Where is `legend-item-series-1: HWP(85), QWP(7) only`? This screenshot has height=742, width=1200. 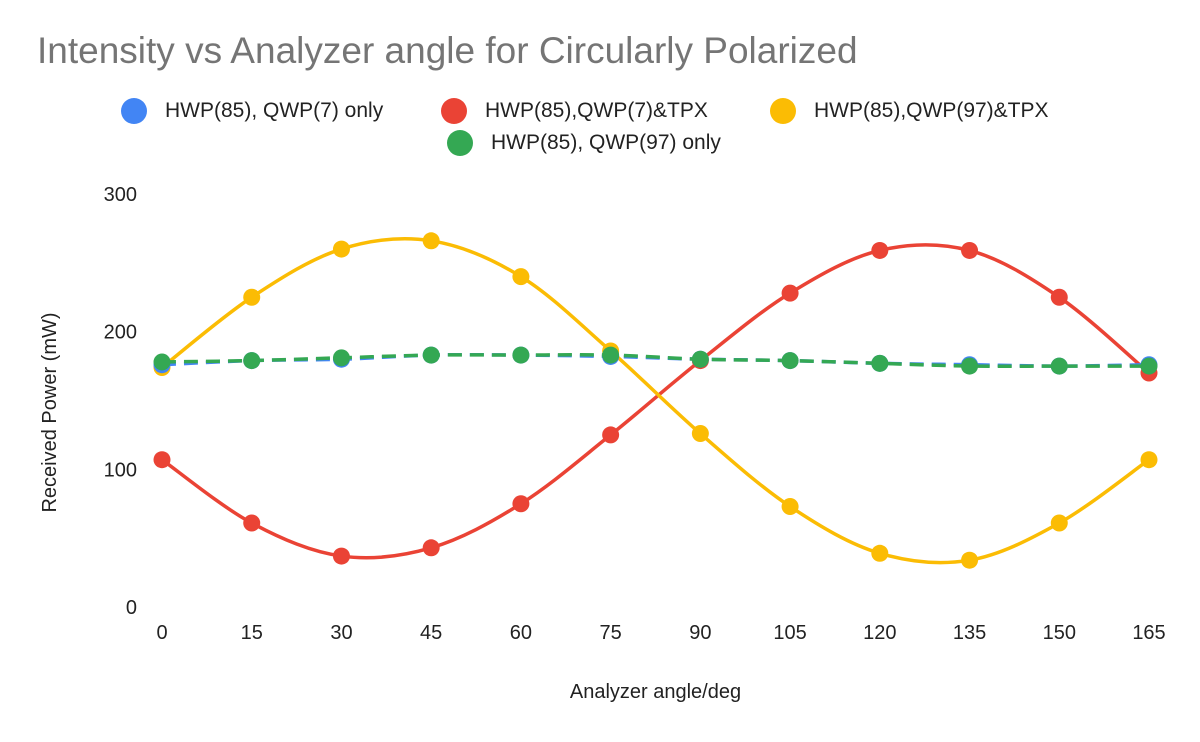
legend-item-series-1: HWP(85), QWP(7) only is located at coordinates (252, 111).